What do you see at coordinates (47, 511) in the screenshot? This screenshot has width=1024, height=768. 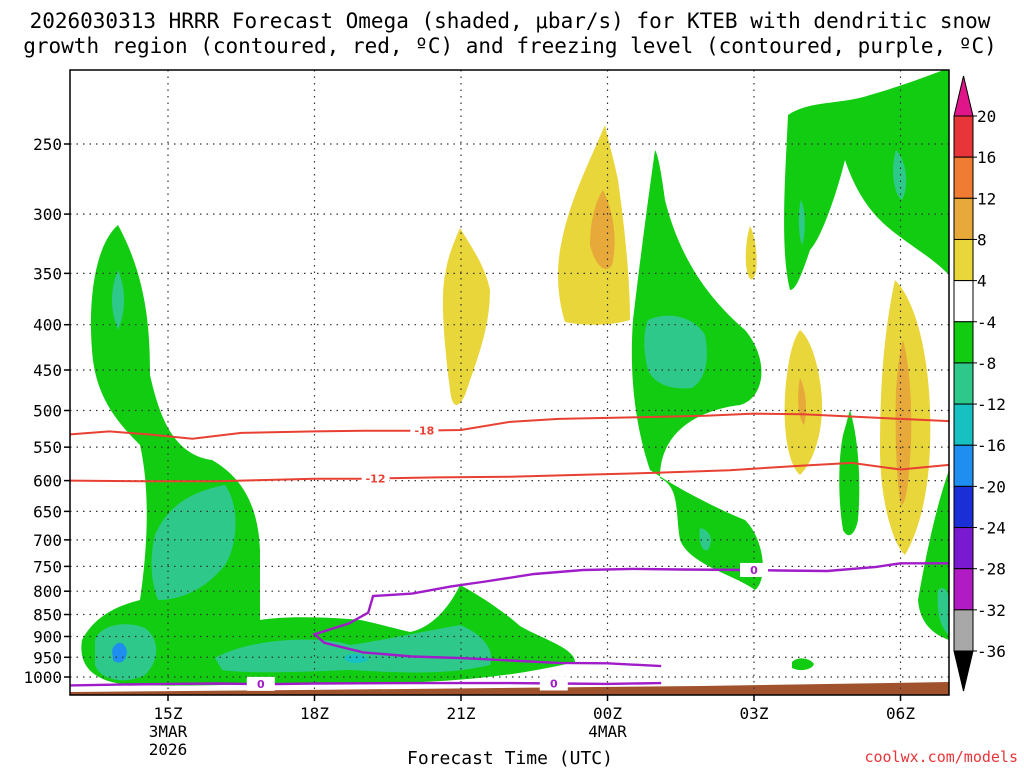 I see `y-tick-label: 650` at bounding box center [47, 511].